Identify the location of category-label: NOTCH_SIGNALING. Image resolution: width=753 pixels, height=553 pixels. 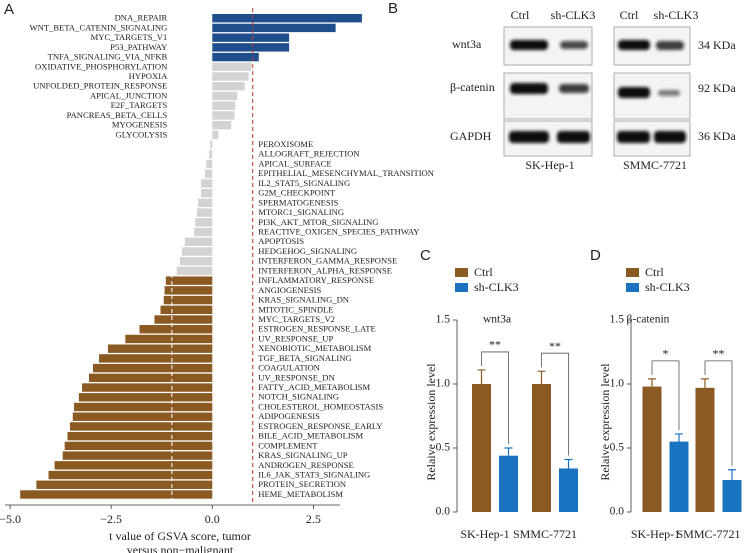
(298, 397).